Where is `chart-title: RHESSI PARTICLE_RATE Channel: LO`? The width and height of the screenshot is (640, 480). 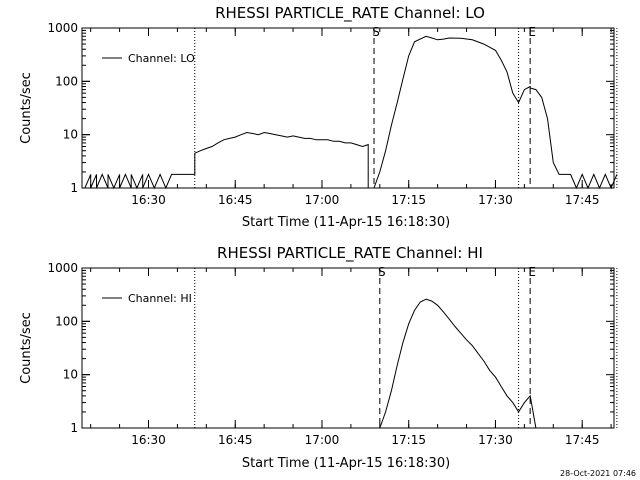 chart-title: RHESSI PARTICLE_RATE Channel: LO is located at coordinates (350, 13).